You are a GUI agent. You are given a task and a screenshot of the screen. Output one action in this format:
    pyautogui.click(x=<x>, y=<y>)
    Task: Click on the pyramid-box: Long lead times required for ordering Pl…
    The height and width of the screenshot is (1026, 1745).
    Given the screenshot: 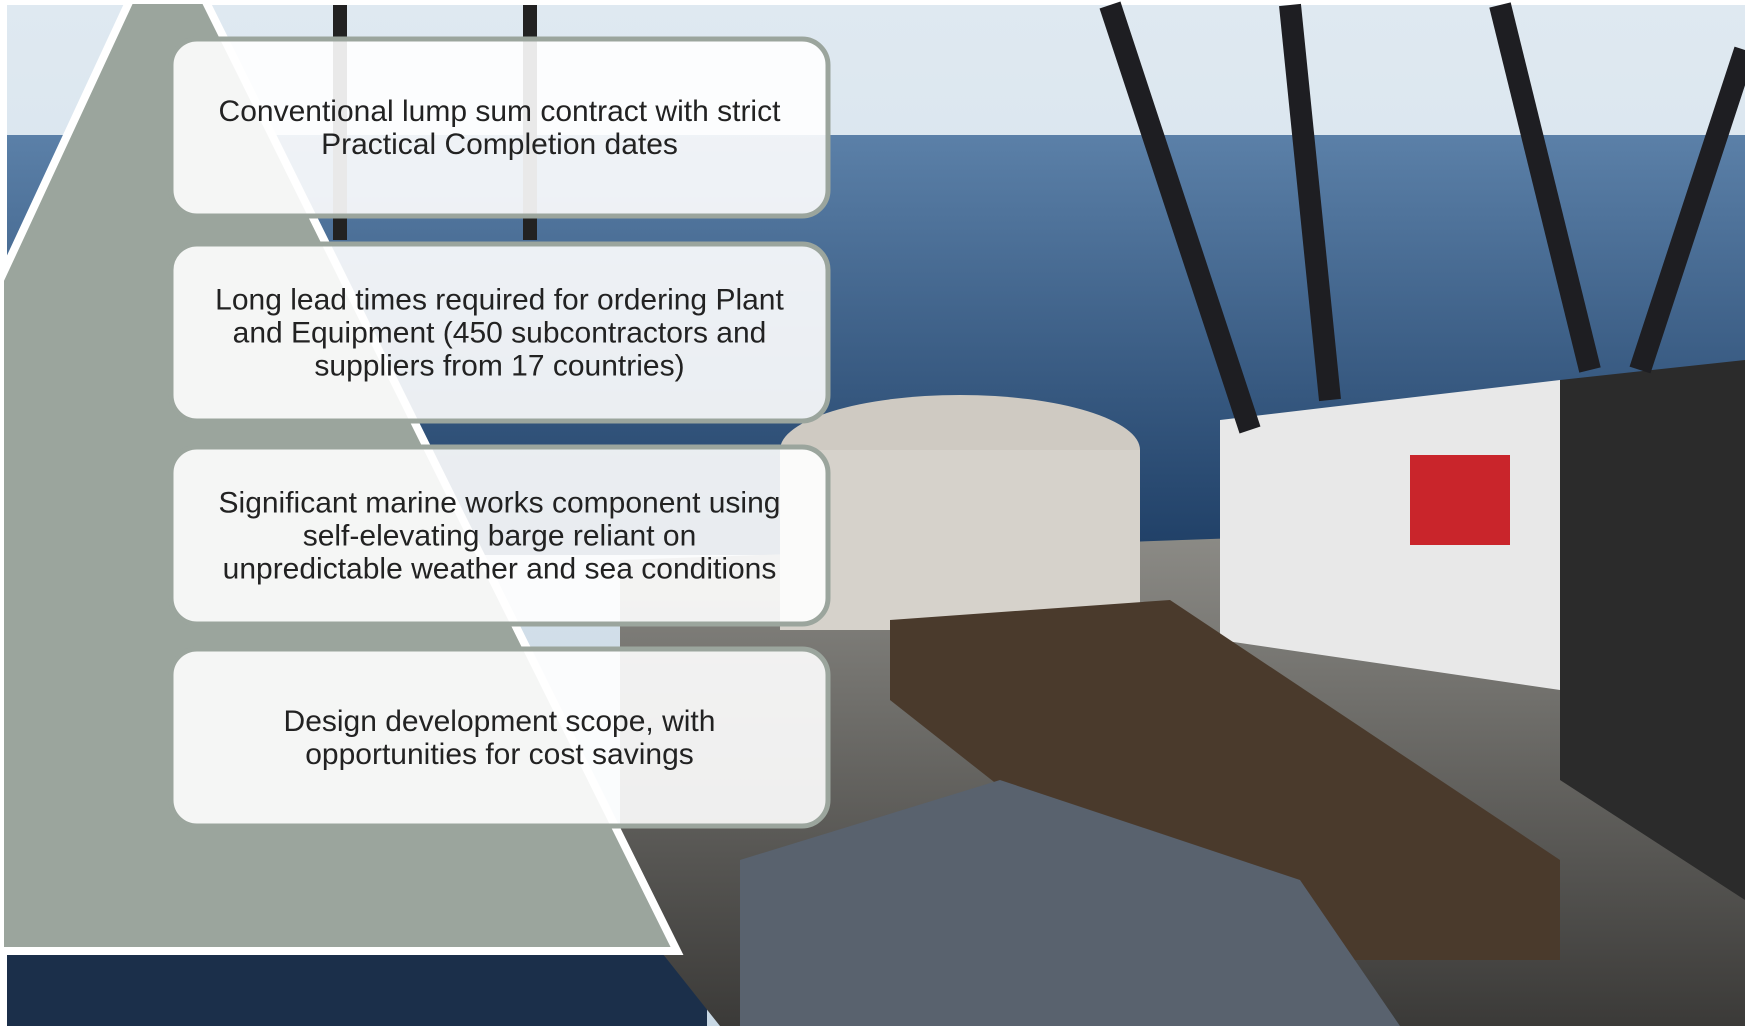 What is the action you would take?
    pyautogui.click(x=499, y=332)
    